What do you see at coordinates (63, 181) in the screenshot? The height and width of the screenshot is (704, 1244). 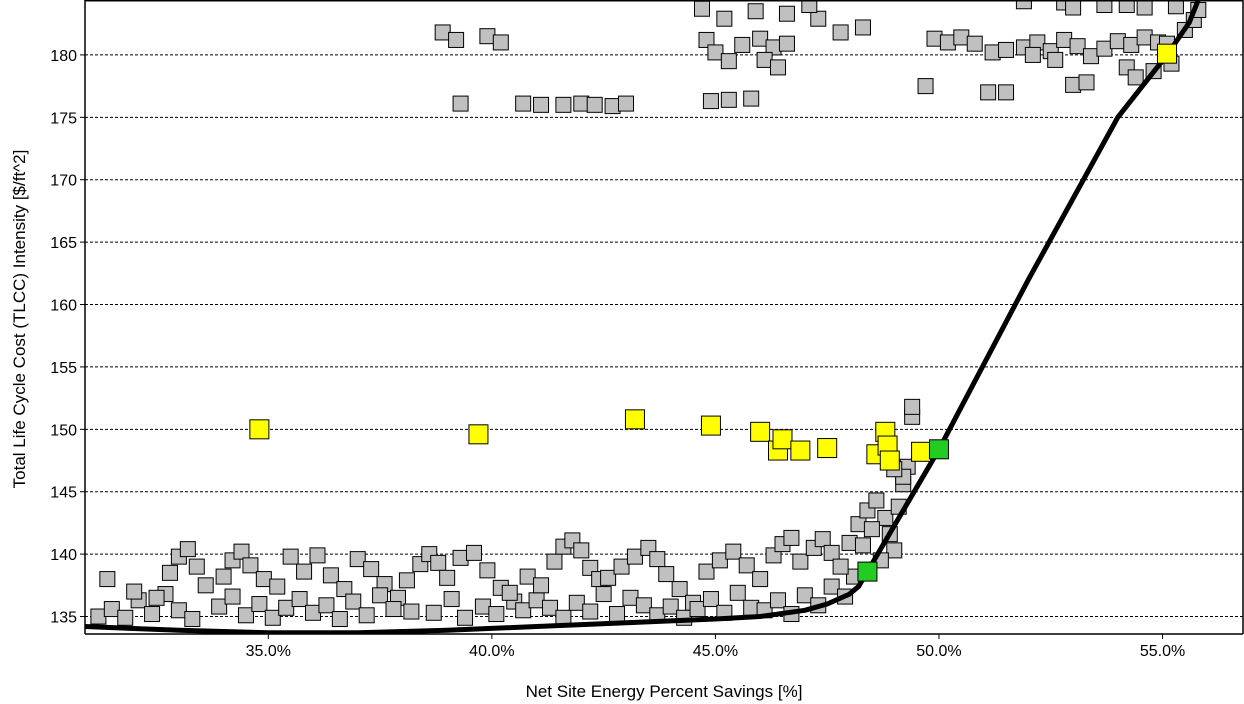 I see `y-tick-label: 170` at bounding box center [63, 181].